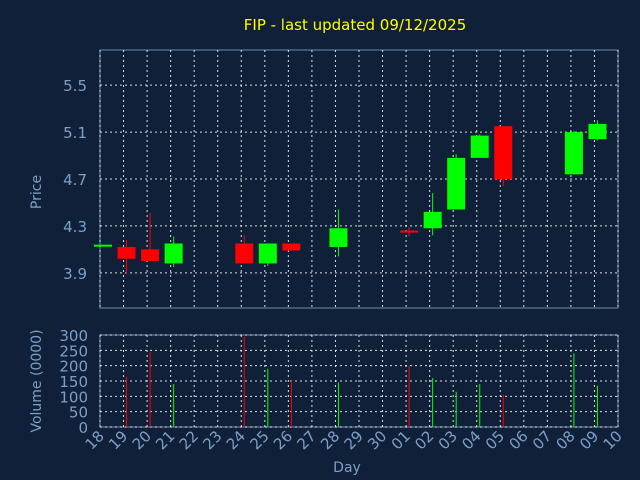 The height and width of the screenshot is (480, 640). What do you see at coordinates (83, 428) in the screenshot?
I see `volume-tick-label: 0` at bounding box center [83, 428].